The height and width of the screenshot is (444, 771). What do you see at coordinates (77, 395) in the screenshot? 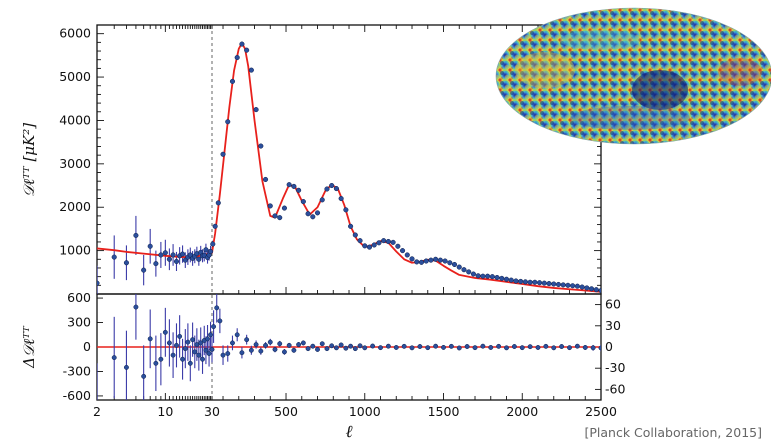
I see `y-tick-label-bottom: -600` at bounding box center [77, 395].